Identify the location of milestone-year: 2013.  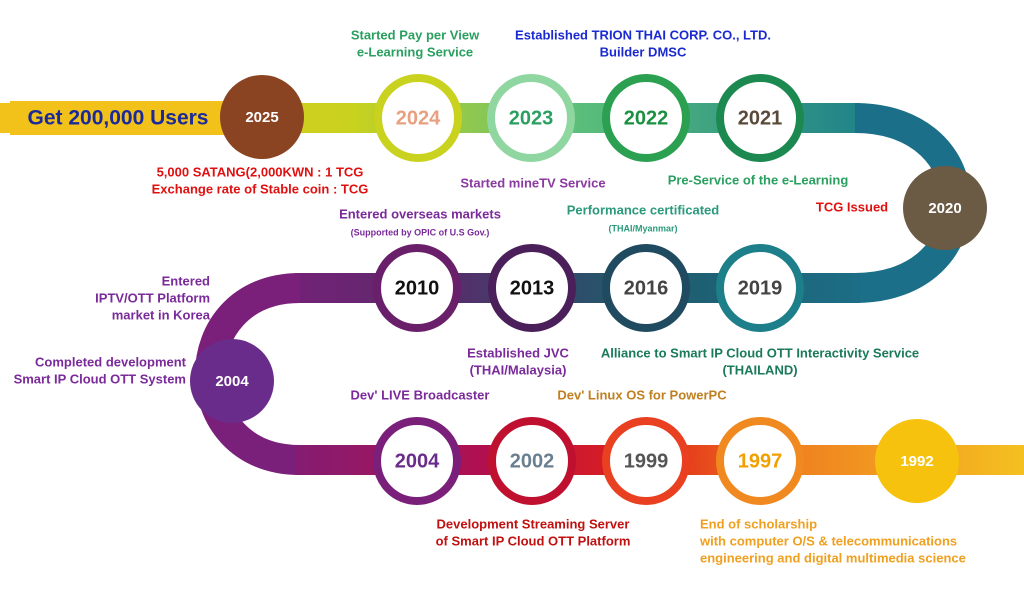
(532, 288).